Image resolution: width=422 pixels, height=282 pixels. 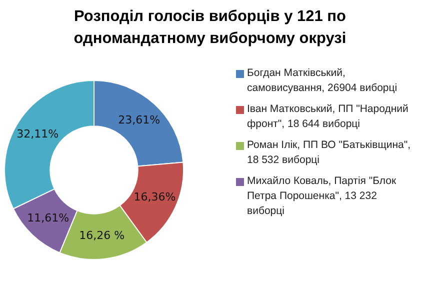 I want to click on data-label: 16,36%, so click(x=155, y=197).